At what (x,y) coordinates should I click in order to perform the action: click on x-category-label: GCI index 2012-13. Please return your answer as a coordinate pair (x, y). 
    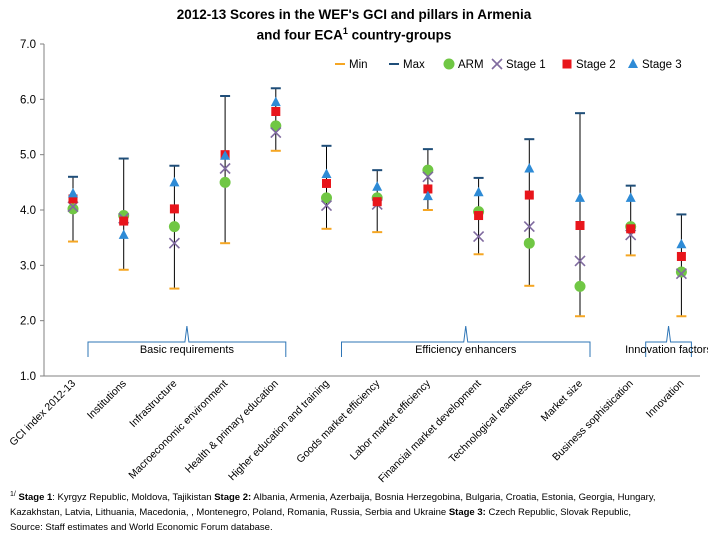
    Looking at the image, I should click on (42, 413).